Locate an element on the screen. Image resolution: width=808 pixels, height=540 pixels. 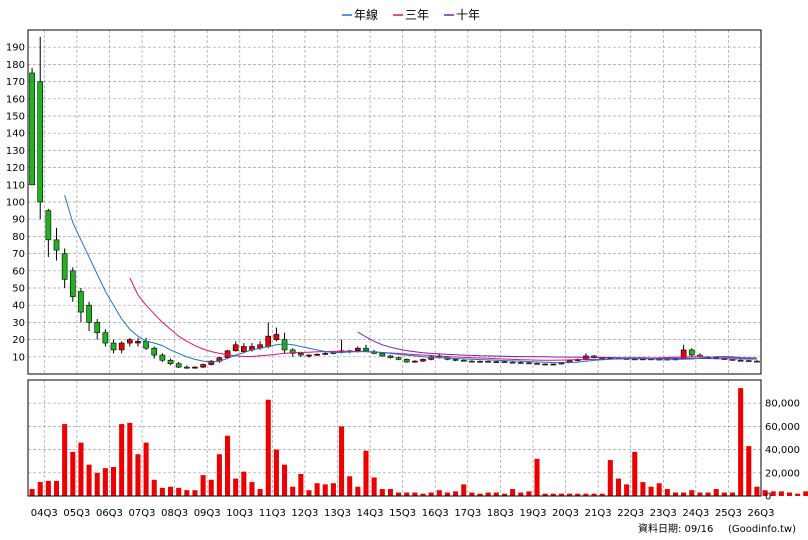
x-tick-9: 13Q3 is located at coordinates (337, 513).